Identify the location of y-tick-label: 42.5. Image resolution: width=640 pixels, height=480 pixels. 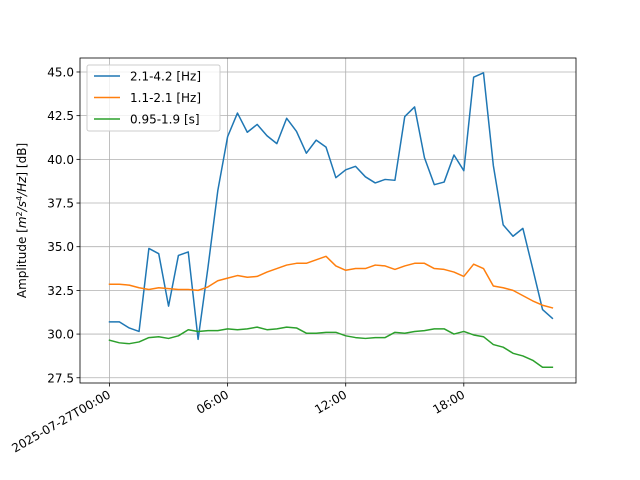
(60, 116).